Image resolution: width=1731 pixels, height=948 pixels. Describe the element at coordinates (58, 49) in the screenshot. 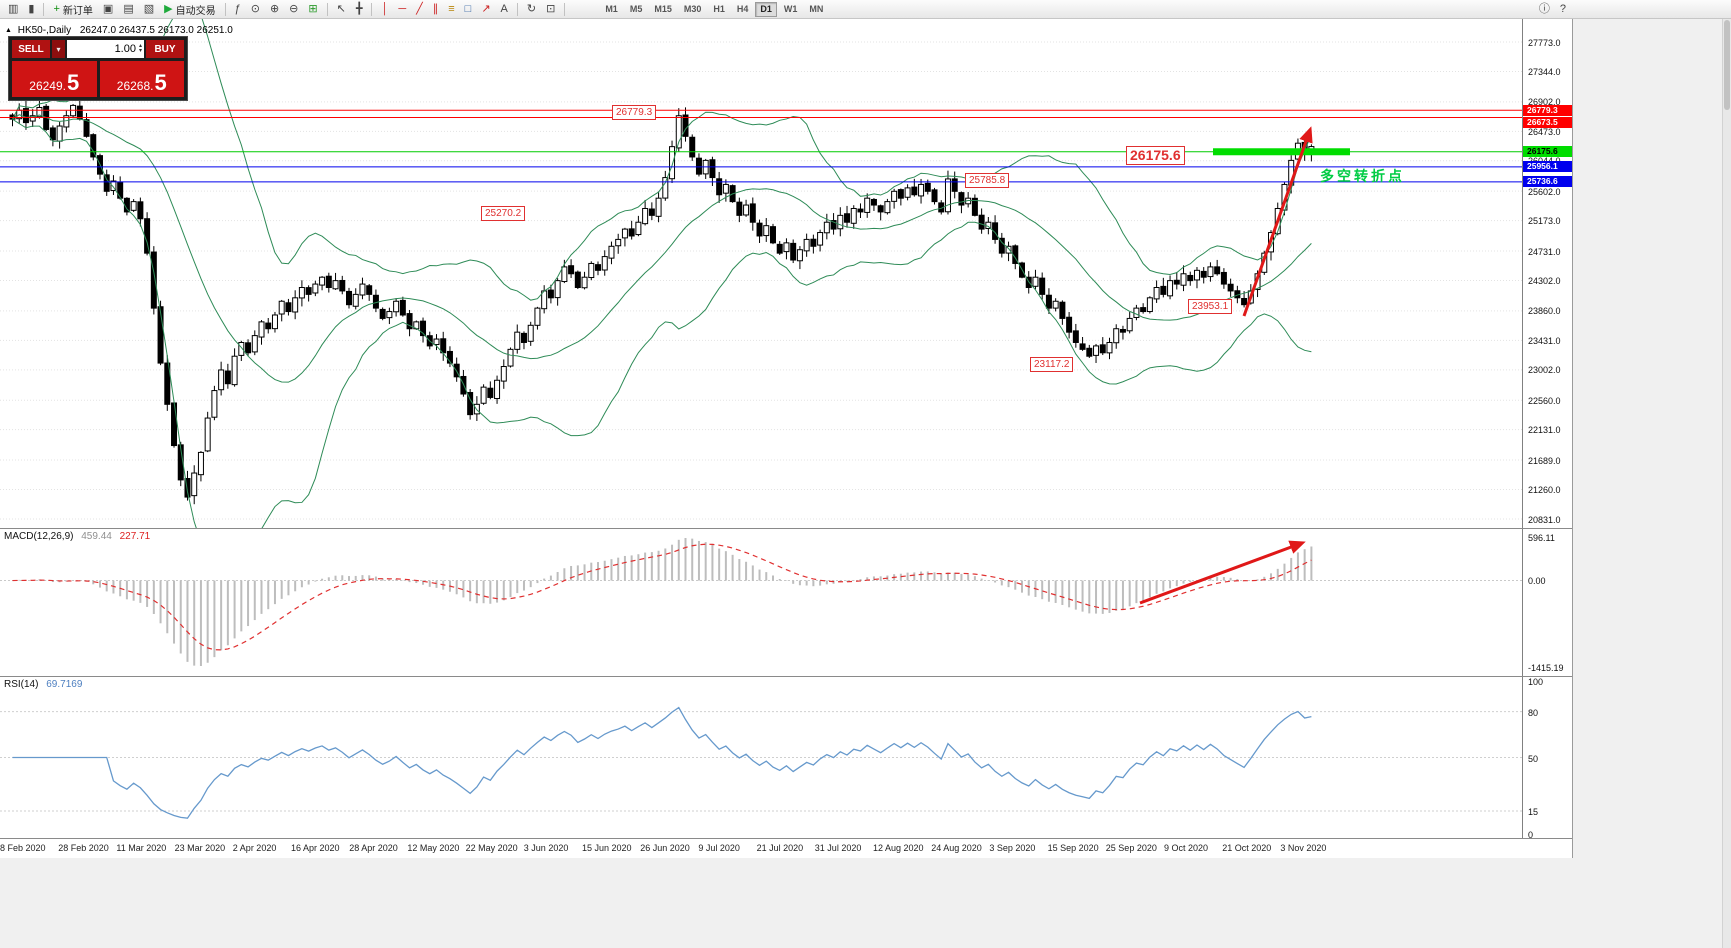

I see `order-type-dropdown: ▾` at that location.